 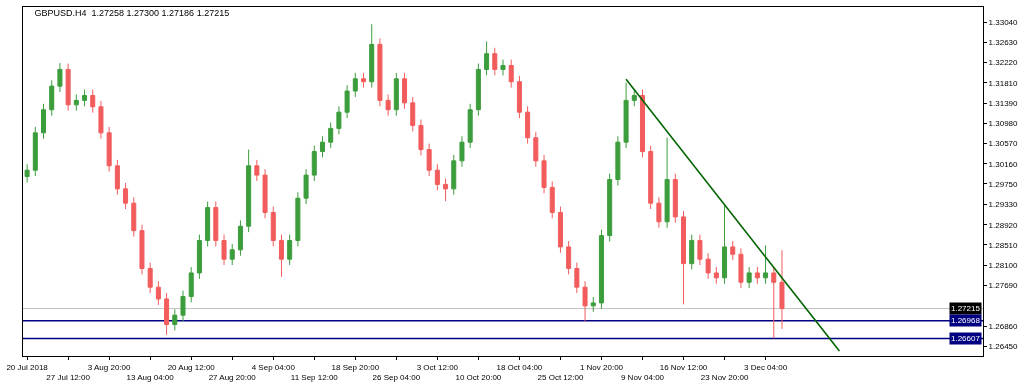 I want to click on y-tick-label: 1.29750, so click(x=1003, y=184).